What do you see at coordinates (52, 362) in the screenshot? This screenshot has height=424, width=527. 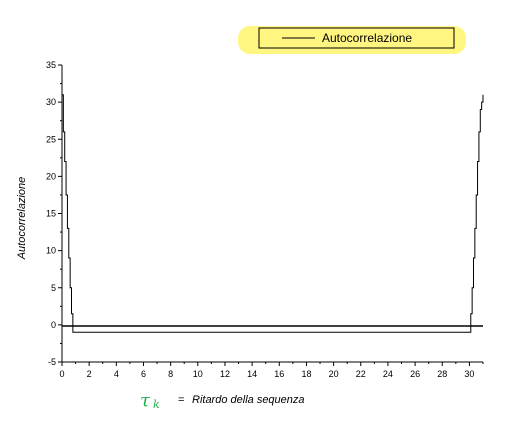 I see `y-tick-label: -5` at bounding box center [52, 362].